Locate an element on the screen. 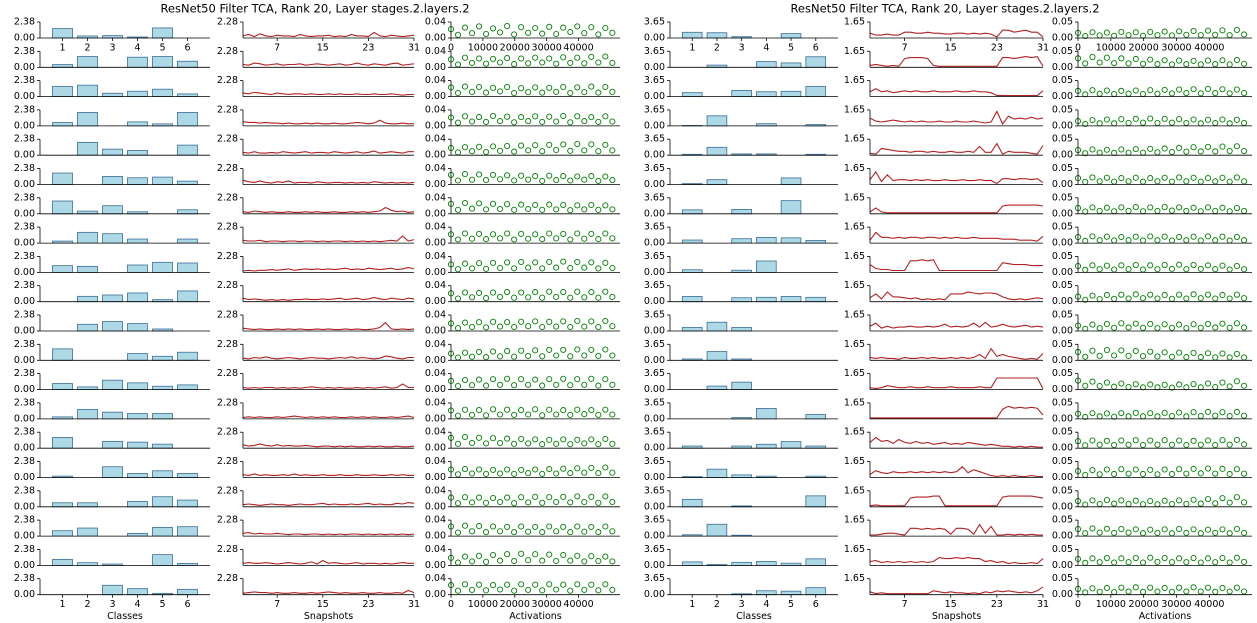 The width and height of the screenshot is (1257, 623). y-tick-label: 3.65 is located at coordinates (654, 344).